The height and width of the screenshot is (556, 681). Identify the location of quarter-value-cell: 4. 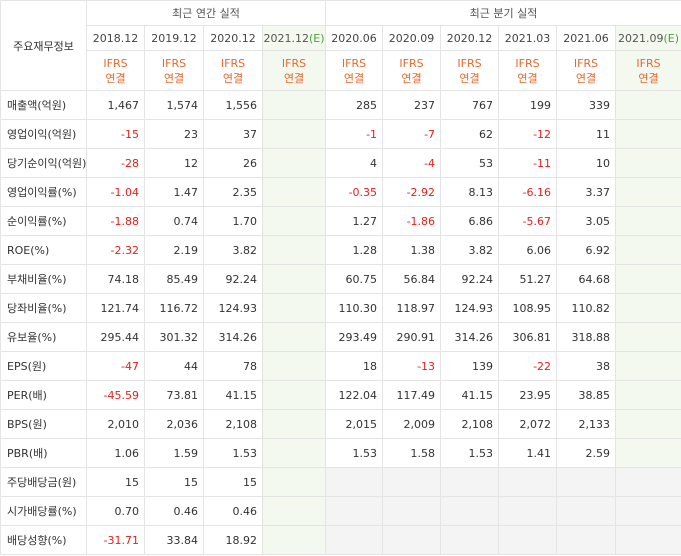
(354, 163).